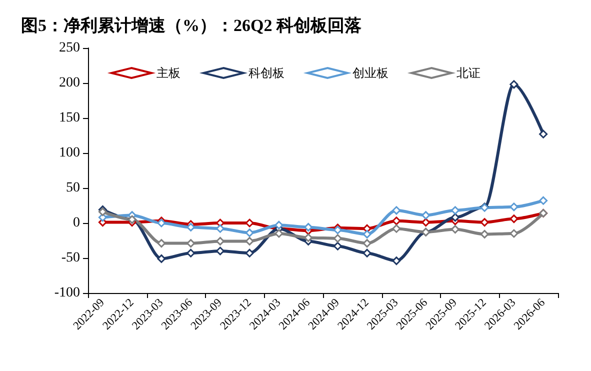 The height and width of the screenshot is (371, 591). Describe the element at coordinates (168, 73) in the screenshot. I see `legend-label: 主板` at that location.